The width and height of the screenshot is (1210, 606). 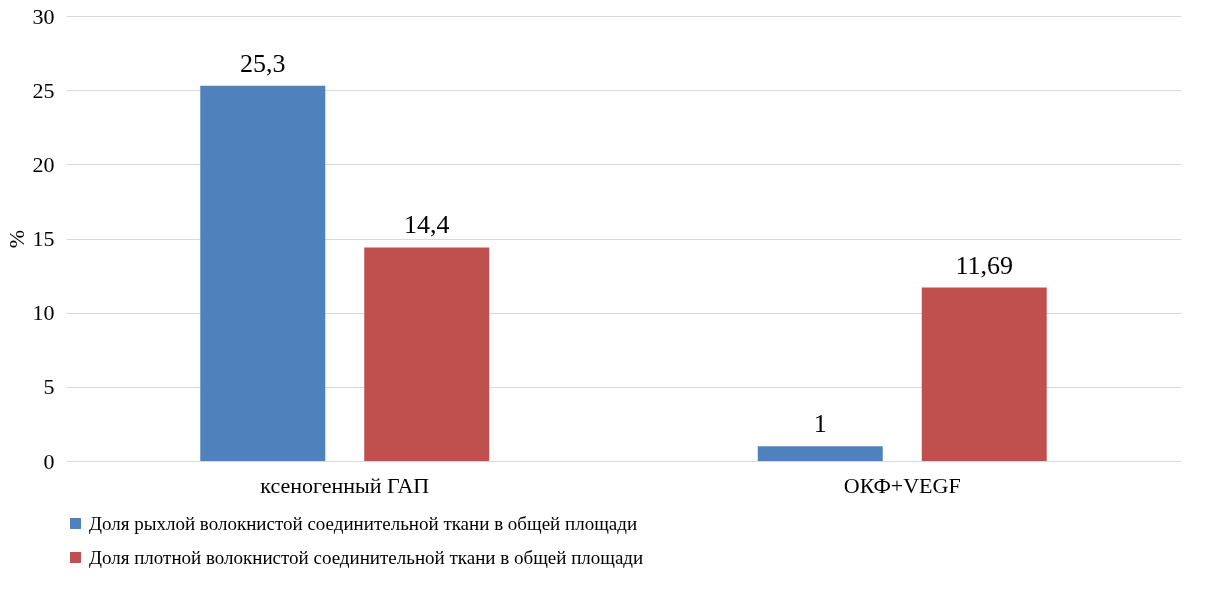 I want to click on data-label: 25,3, so click(x=263, y=63).